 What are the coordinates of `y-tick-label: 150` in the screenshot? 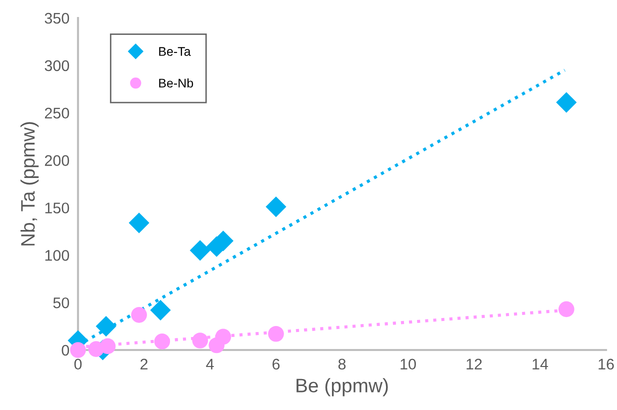 It's located at (57, 208).